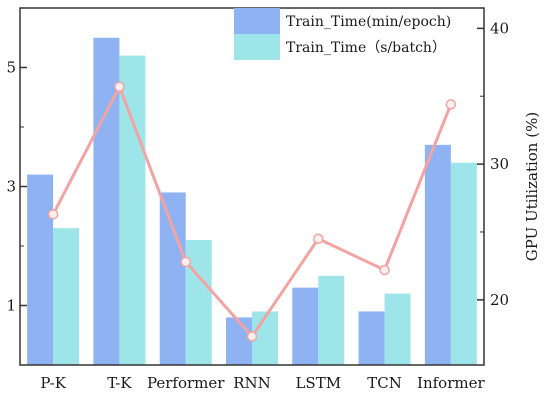  What do you see at coordinates (499, 28) in the screenshot?
I see `right-tick-label: 40` at bounding box center [499, 28].